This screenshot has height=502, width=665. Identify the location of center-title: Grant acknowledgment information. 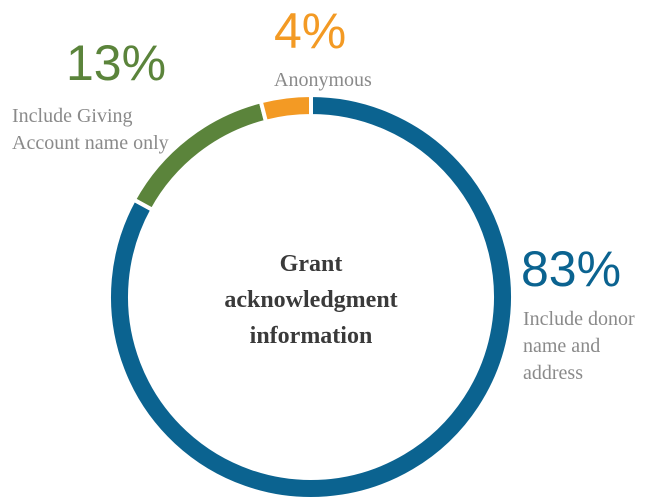
(311, 300).